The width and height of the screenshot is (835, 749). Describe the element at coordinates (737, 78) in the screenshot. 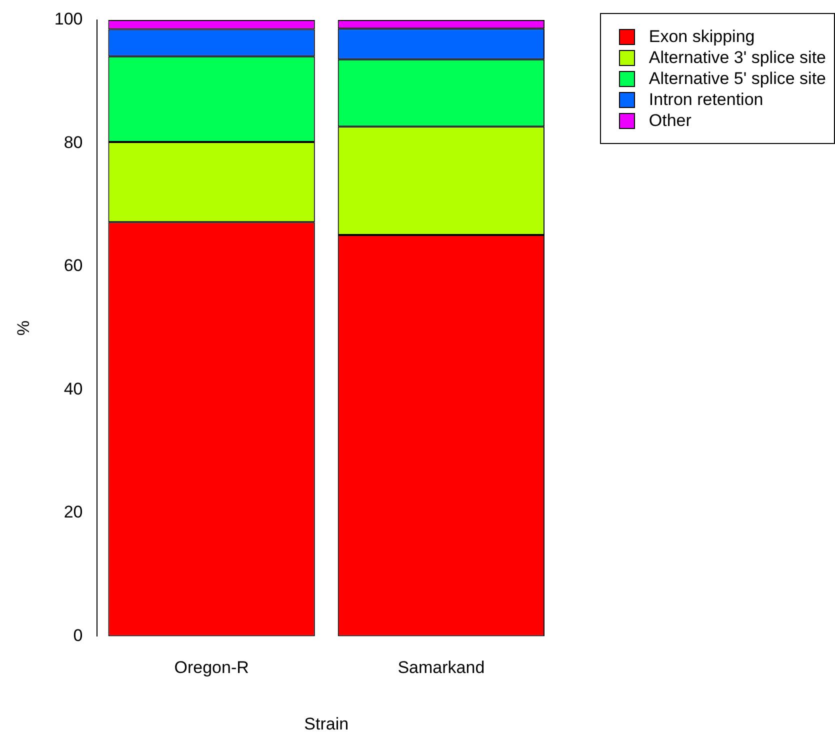

I see `legend-label: Alternative 5' splice site` at that location.